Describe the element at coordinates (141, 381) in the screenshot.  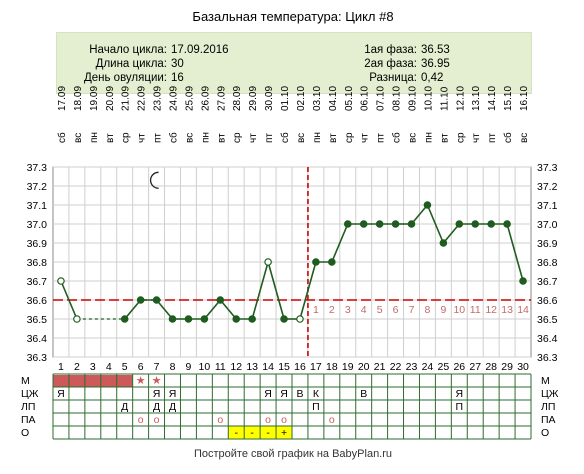
I see `menses-star: ★` at that location.